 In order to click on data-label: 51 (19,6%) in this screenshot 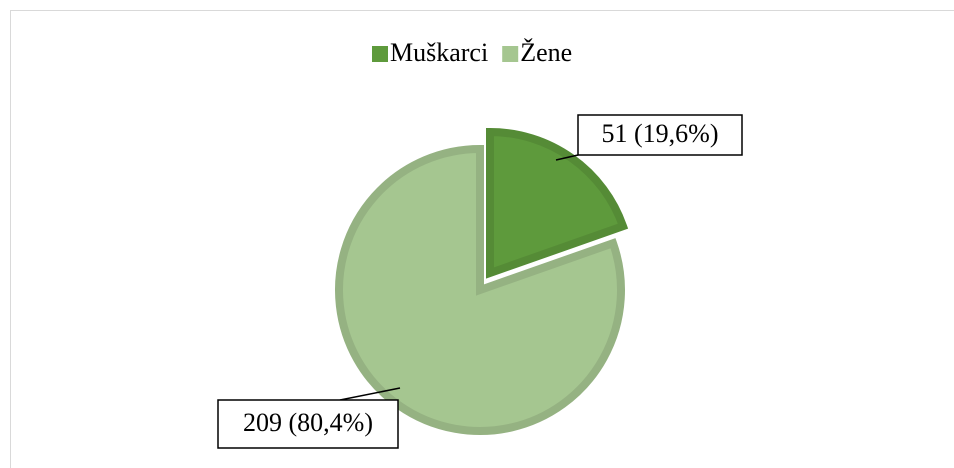, I will do `click(660, 133)`.